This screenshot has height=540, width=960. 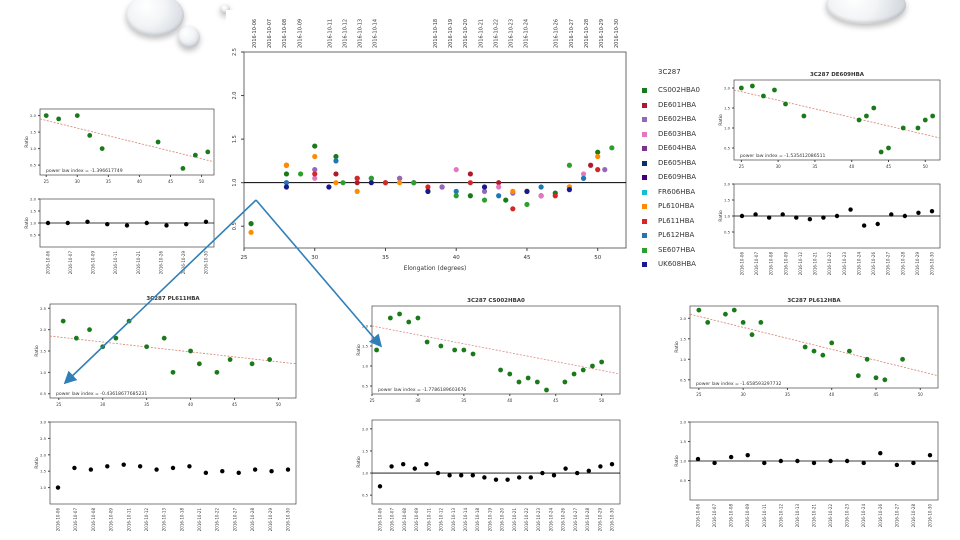 I want to click on date-tick-label: 2016-10-30, so click(x=612, y=520).